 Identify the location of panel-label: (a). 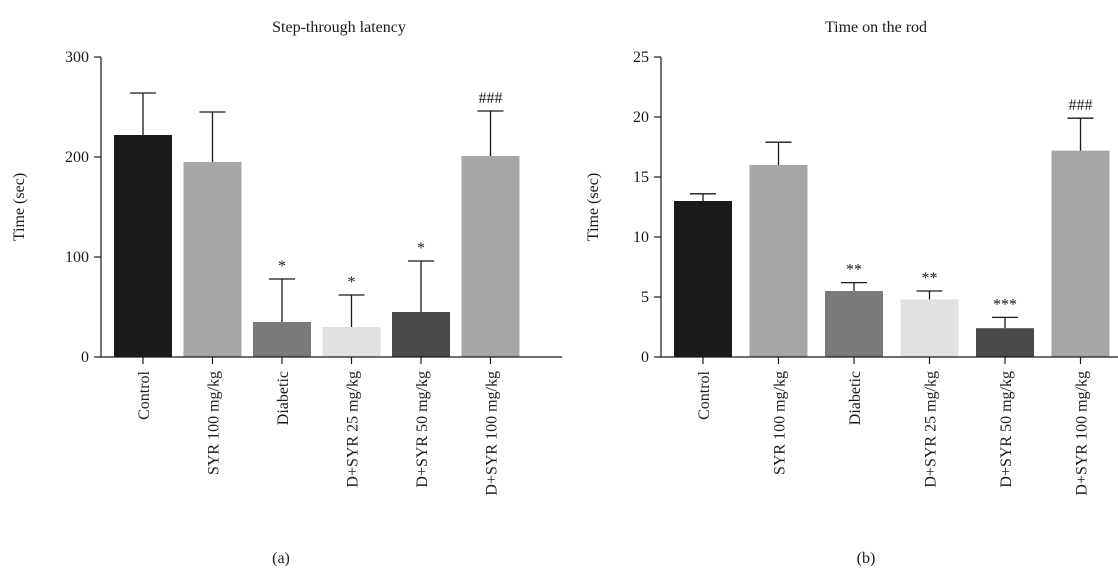
(281, 558).